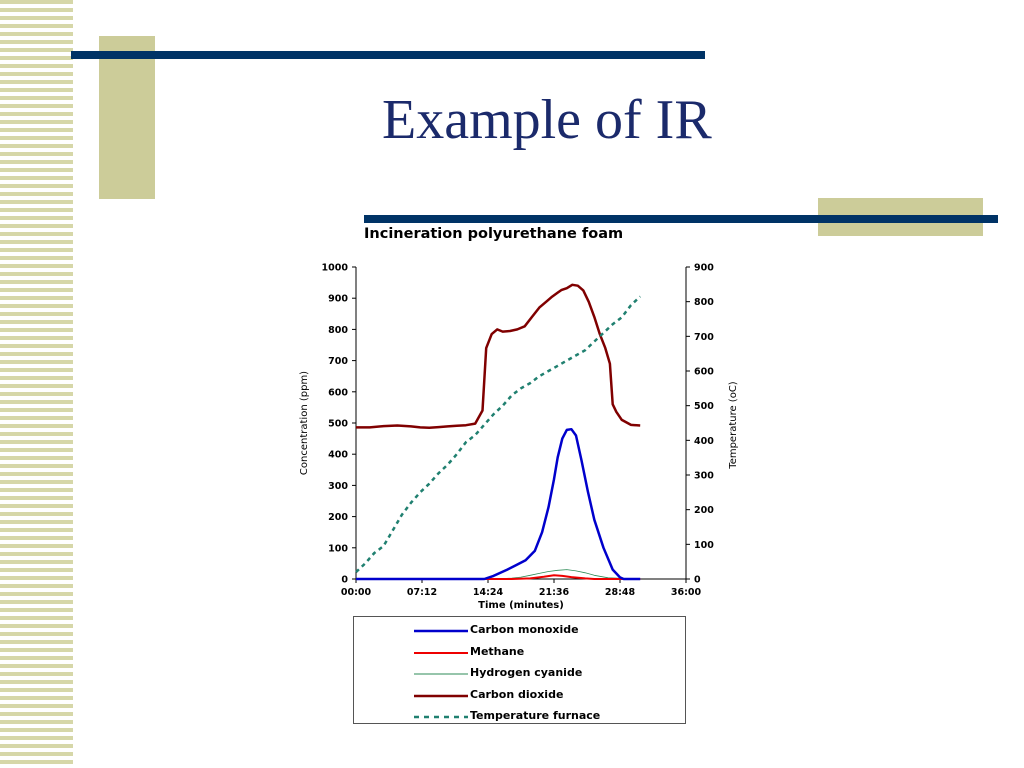  I want to click on y2-tick-label: 100, so click(704, 545).